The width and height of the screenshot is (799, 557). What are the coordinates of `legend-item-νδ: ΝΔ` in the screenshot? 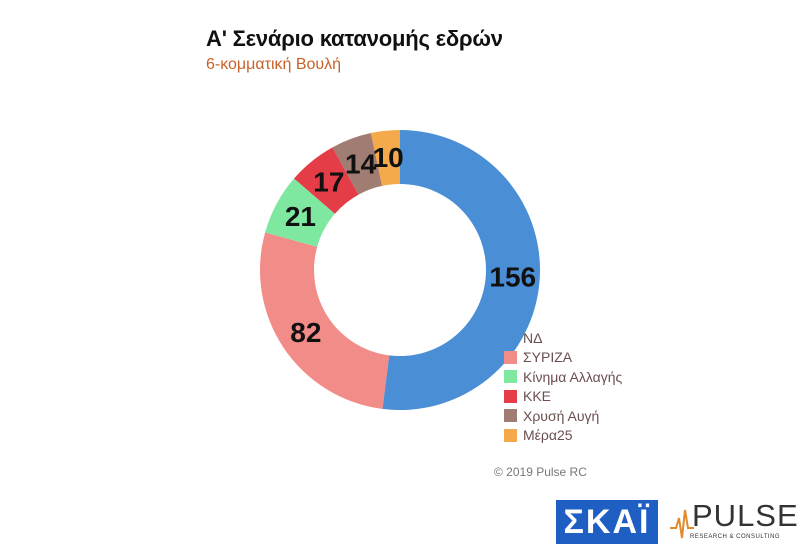 It's located at (563, 338).